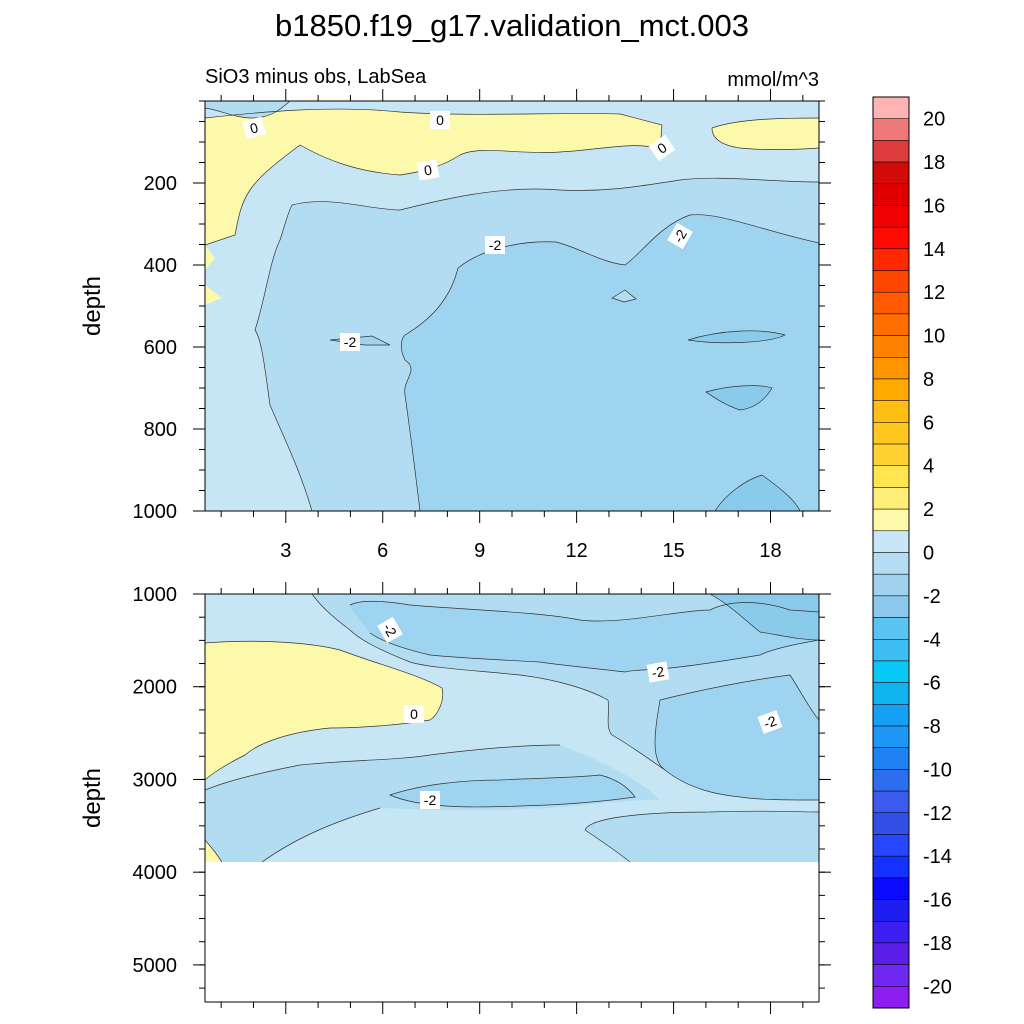  I want to click on lower-fill-m3, so click(584, 636).